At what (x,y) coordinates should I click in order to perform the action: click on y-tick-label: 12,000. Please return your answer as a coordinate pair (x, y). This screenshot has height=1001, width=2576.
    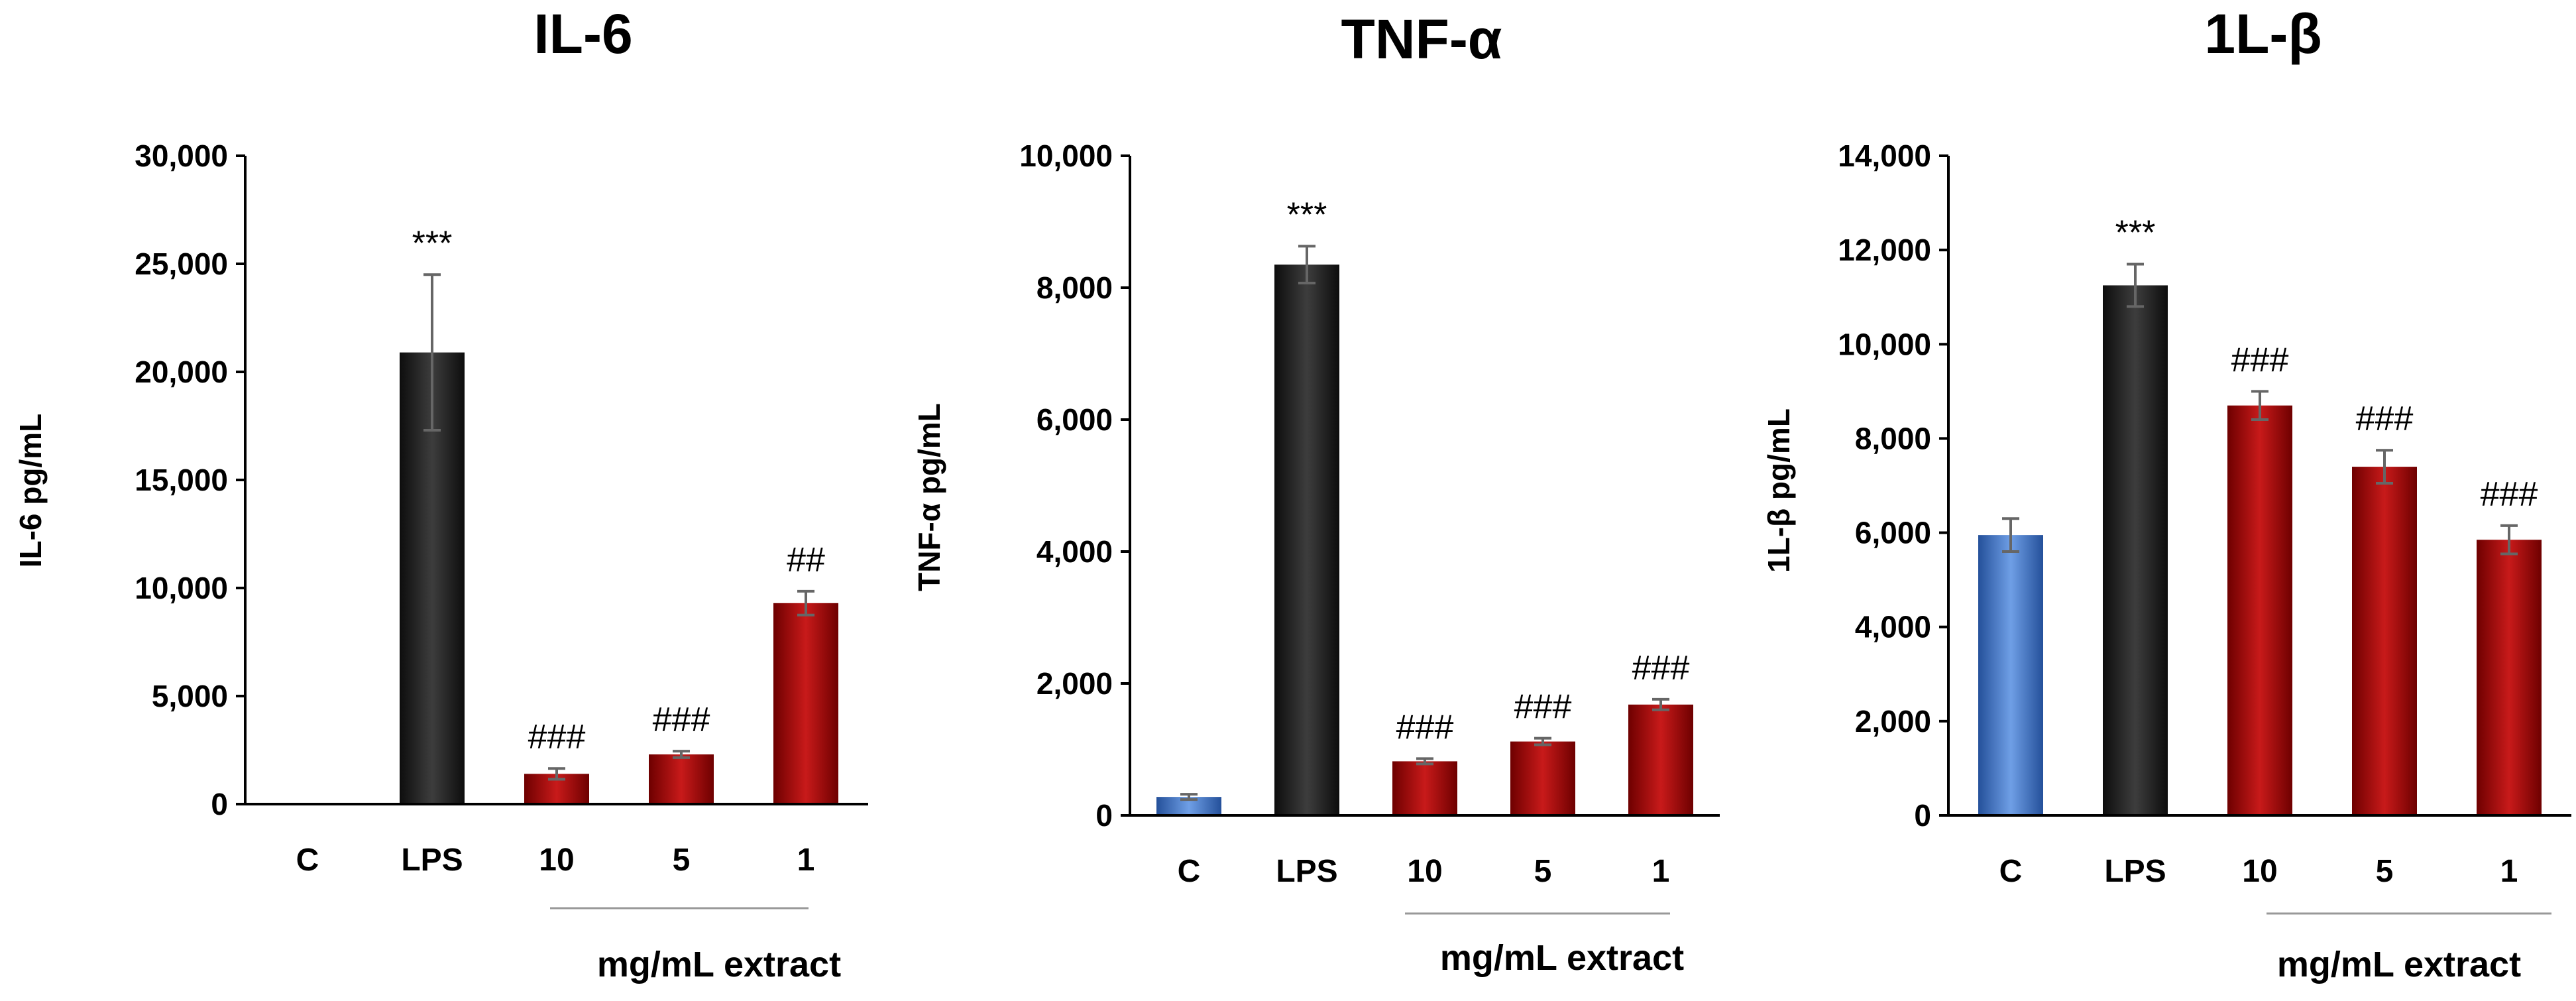
    Looking at the image, I should click on (1884, 250).